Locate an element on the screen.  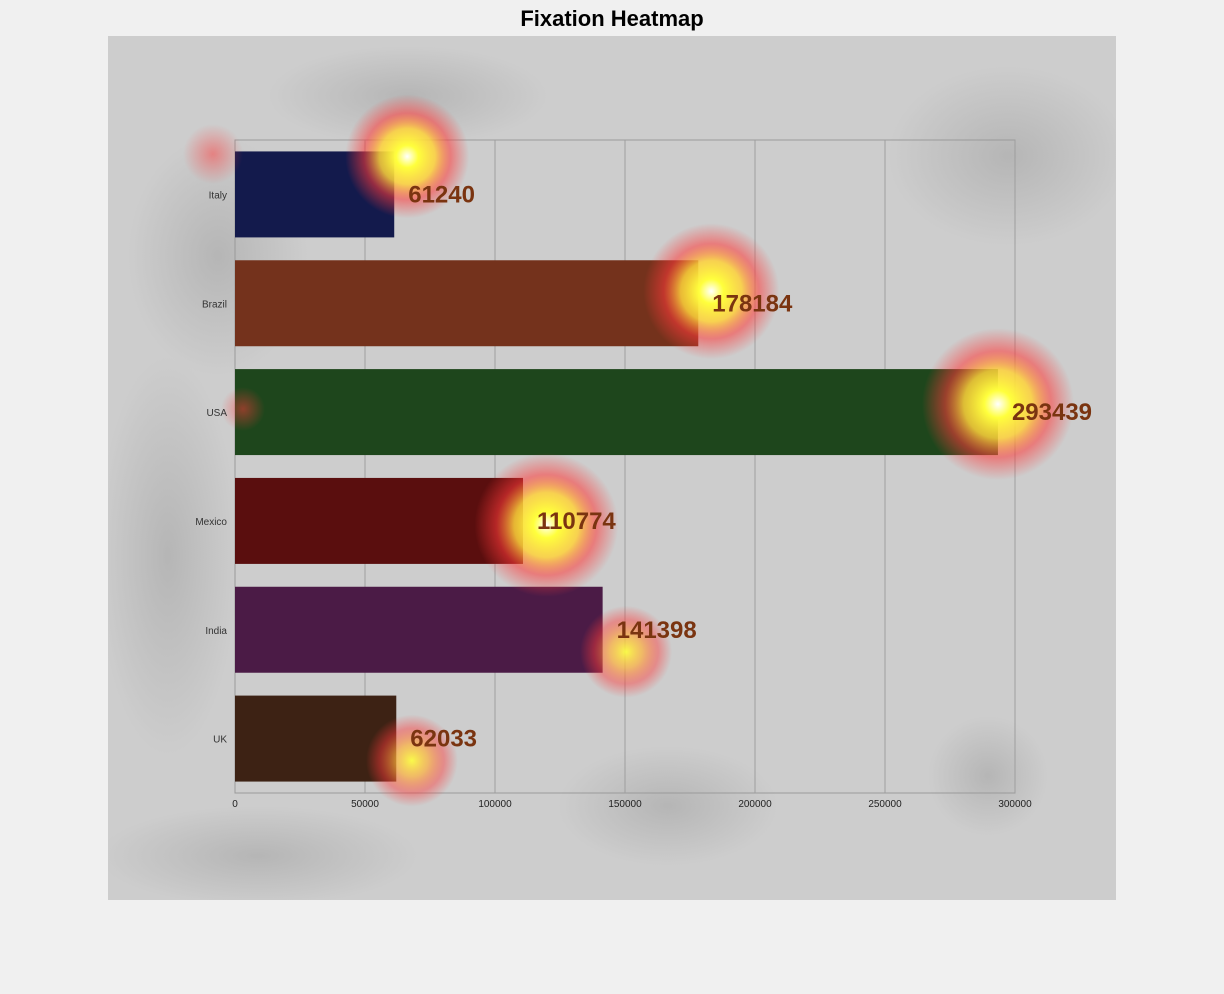
x-tick-label: 150000 is located at coordinates (625, 804).